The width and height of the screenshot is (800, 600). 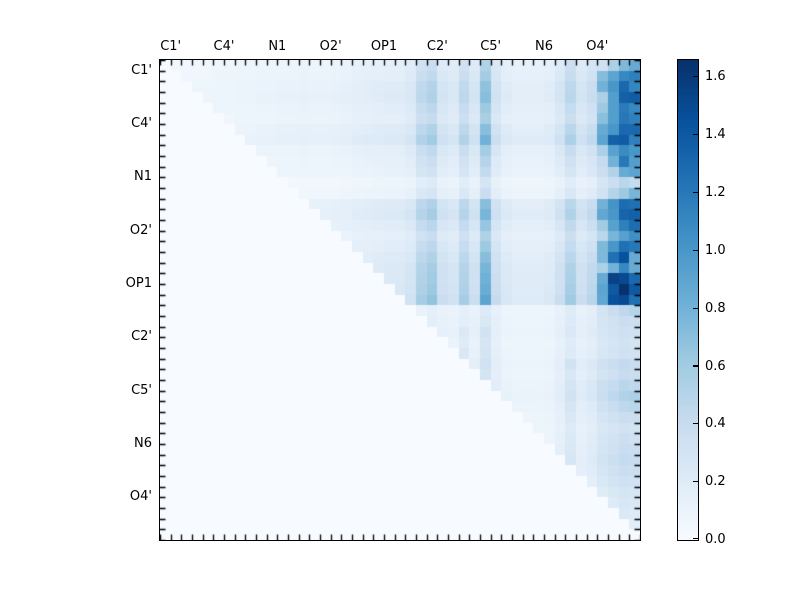 What do you see at coordinates (597, 46) in the screenshot?
I see `x-tick-label: O4'` at bounding box center [597, 46].